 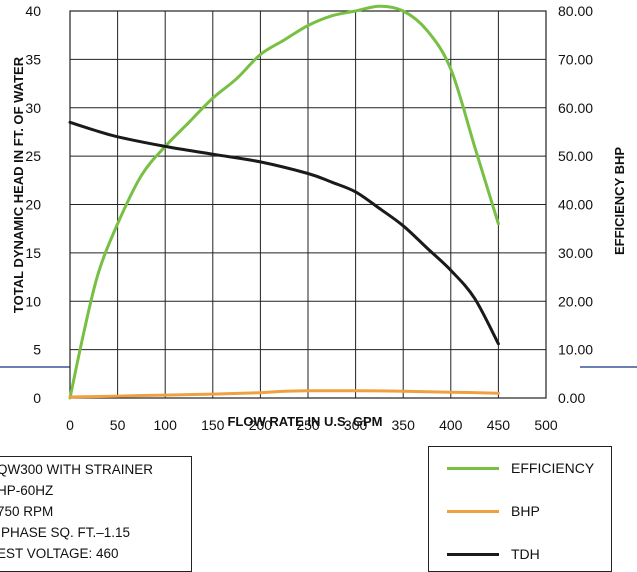 I want to click on x-tick-label: 450, so click(x=499, y=425).